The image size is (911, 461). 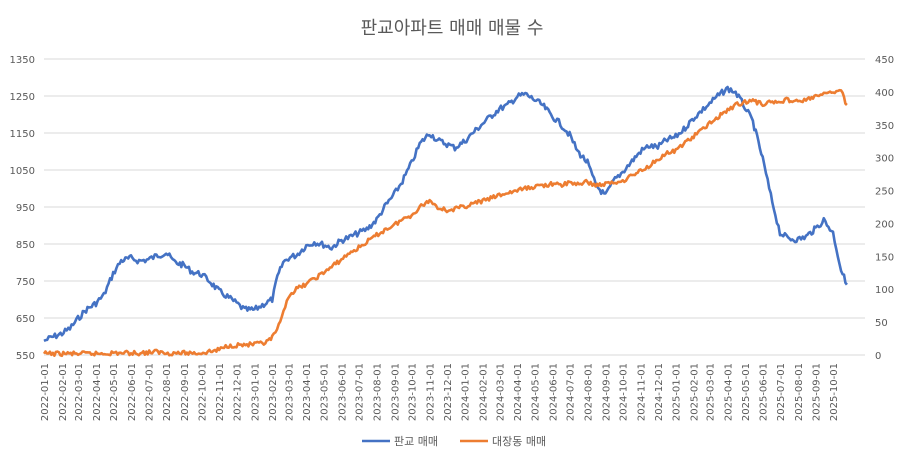 What do you see at coordinates (884, 93) in the screenshot?
I see `right-y-tick-label: 400` at bounding box center [884, 93].